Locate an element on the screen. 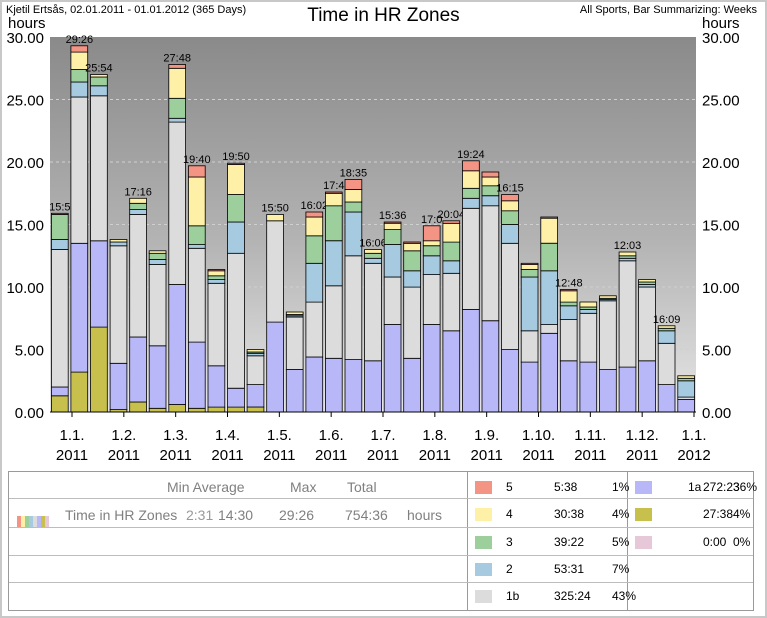 The image size is (767, 618). x-tick-year: 2012 is located at coordinates (693, 455).